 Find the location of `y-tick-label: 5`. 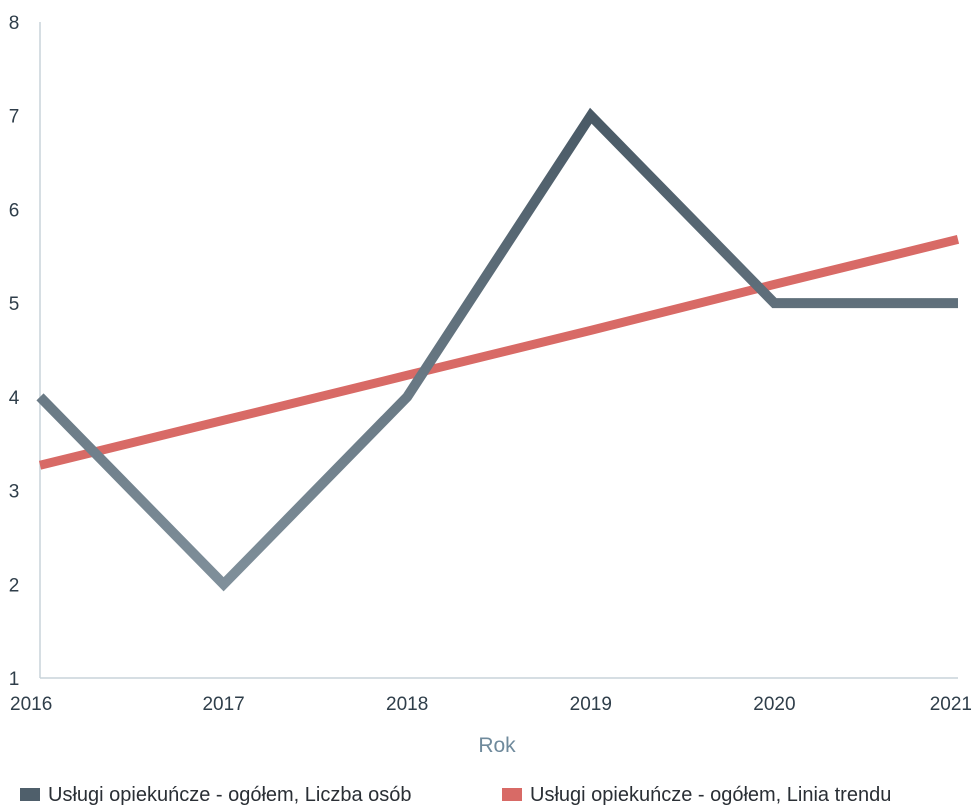

y-tick-label: 5 is located at coordinates (14, 304).